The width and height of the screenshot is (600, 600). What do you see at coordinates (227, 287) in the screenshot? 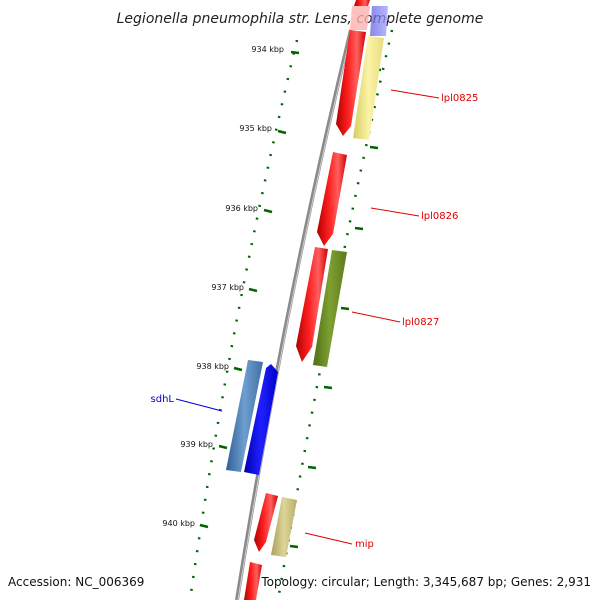
I see `tick-label: 937 kbp` at bounding box center [227, 287].